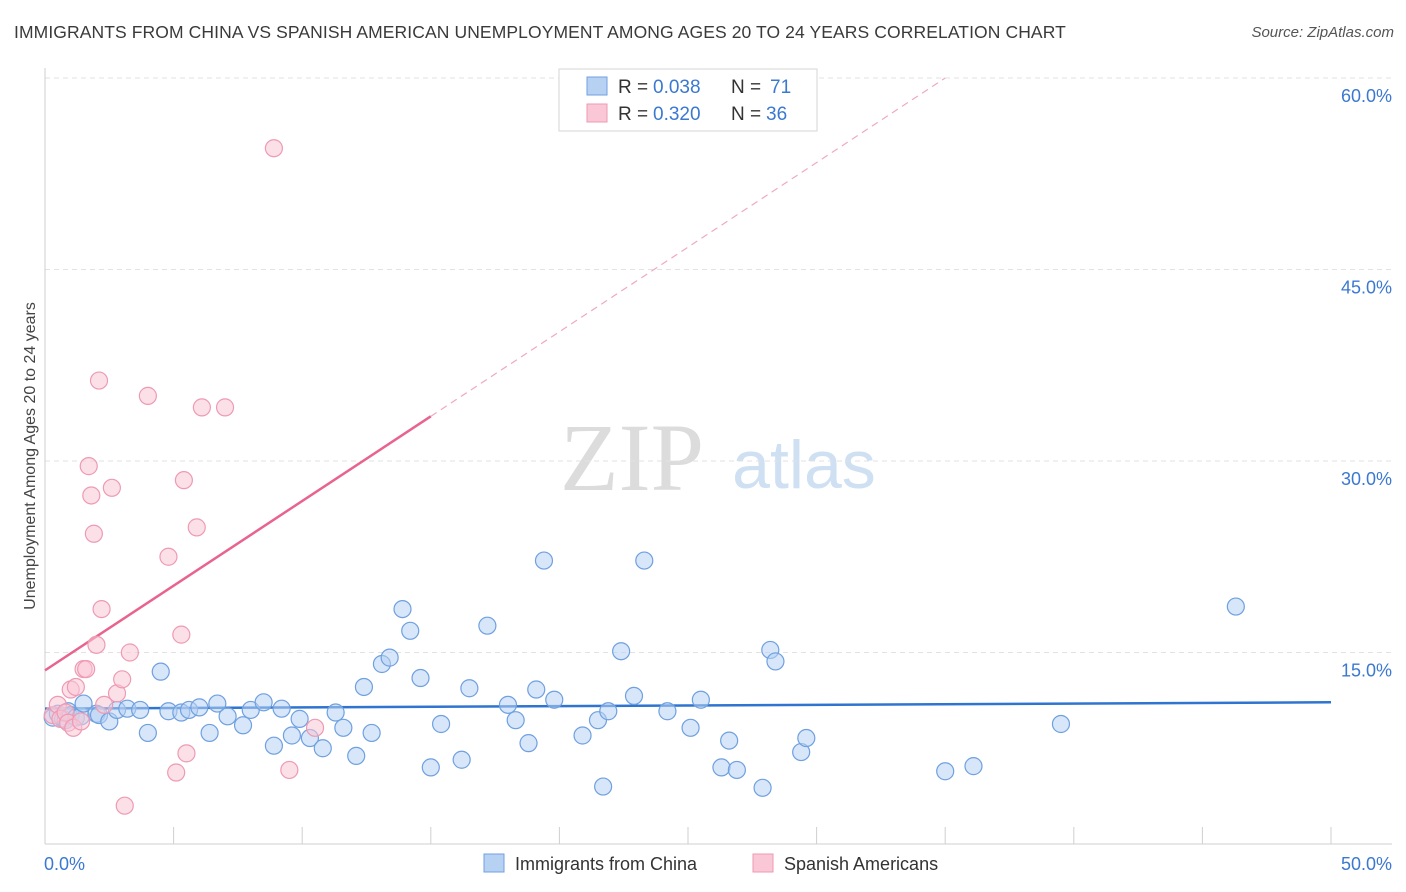  Describe the element at coordinates (1366, 288) in the screenshot. I see `y-tick-label: 45.0%` at that location.